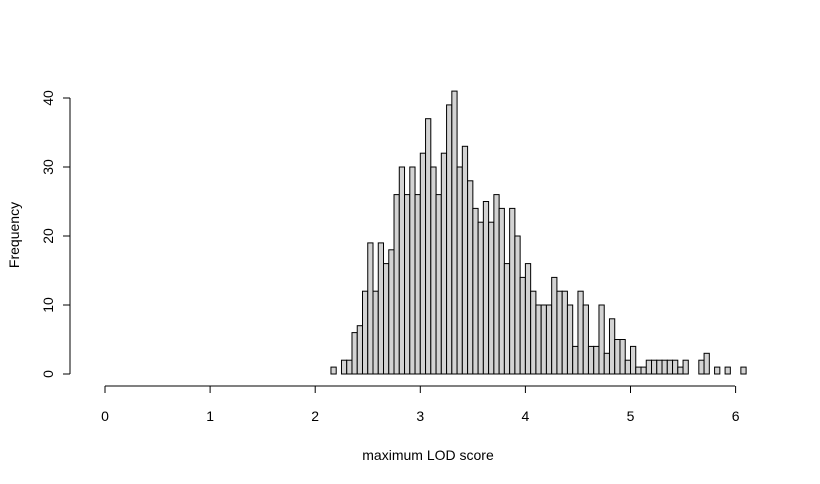 The height and width of the screenshot is (484, 820). Describe the element at coordinates (526, 416) in the screenshot. I see `x-tick-label: 4` at that location.